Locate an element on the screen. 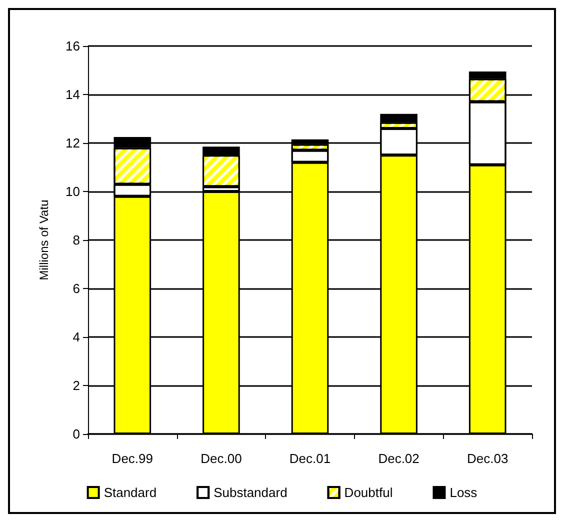 The width and height of the screenshot is (564, 522). y-tick-label: 14 is located at coordinates (73, 94).